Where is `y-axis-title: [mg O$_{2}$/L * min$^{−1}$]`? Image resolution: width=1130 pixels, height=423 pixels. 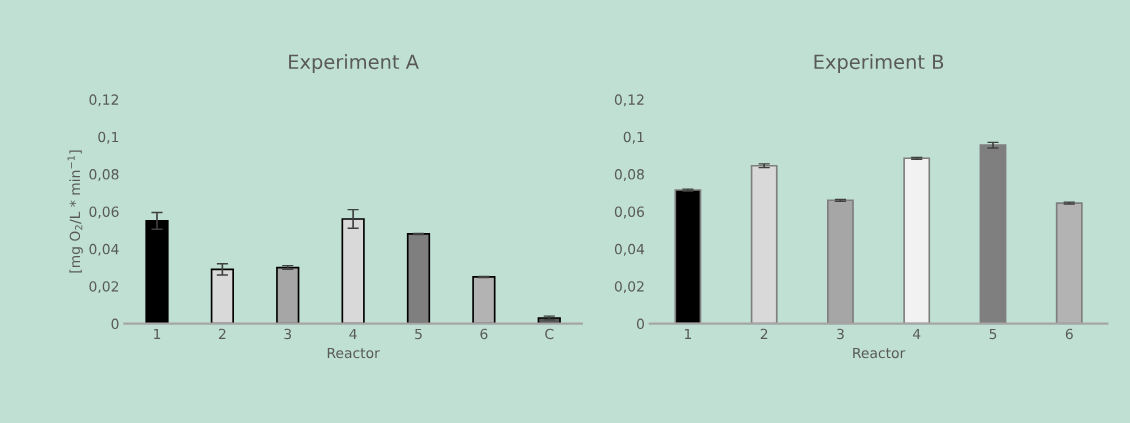
y-axis-title: [mg O$_{2}$/L * min$^{−1}$] is located at coordinates (75, 211).